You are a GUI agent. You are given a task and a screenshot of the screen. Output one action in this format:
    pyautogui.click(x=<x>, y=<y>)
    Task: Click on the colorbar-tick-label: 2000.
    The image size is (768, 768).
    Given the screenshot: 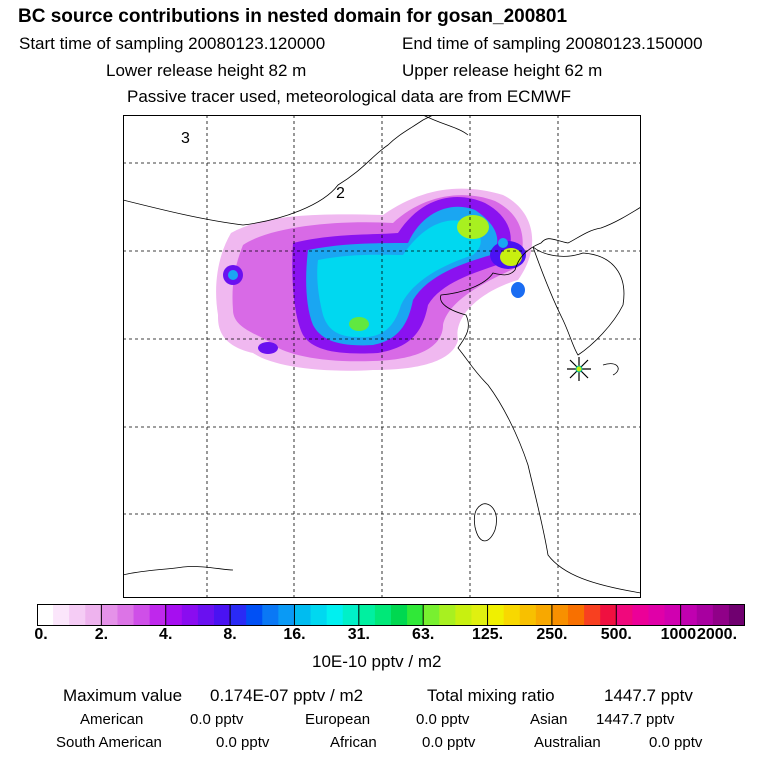 What is the action you would take?
    pyautogui.click(x=717, y=634)
    